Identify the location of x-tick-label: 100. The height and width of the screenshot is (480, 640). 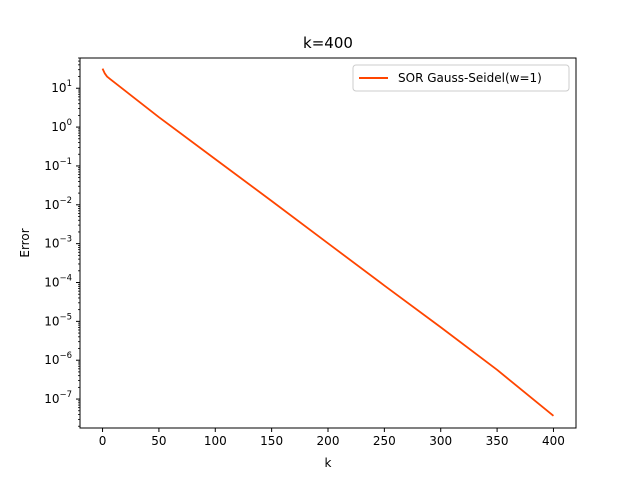
(215, 441).